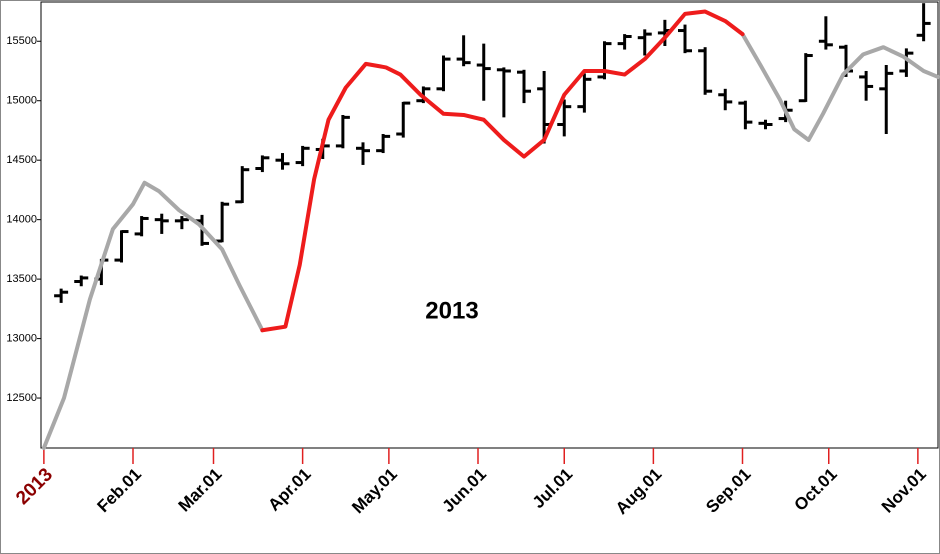  I want to click on y-tick-label: 12500, so click(21, 398).